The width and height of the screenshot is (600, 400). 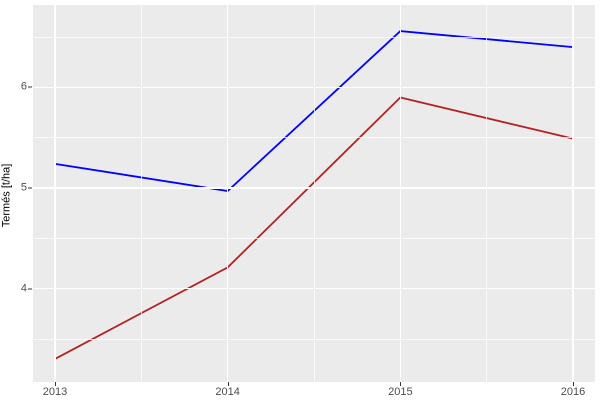 I want to click on x-tick-label: 2014, so click(x=227, y=392).